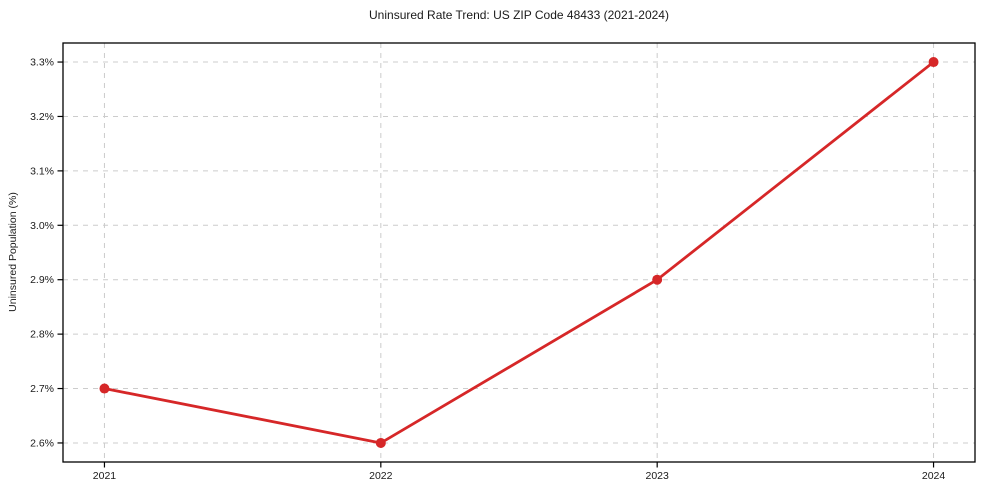 Image resolution: width=989 pixels, height=490 pixels. What do you see at coordinates (42, 389) in the screenshot?
I see `y-tick-label: 2.7%` at bounding box center [42, 389].